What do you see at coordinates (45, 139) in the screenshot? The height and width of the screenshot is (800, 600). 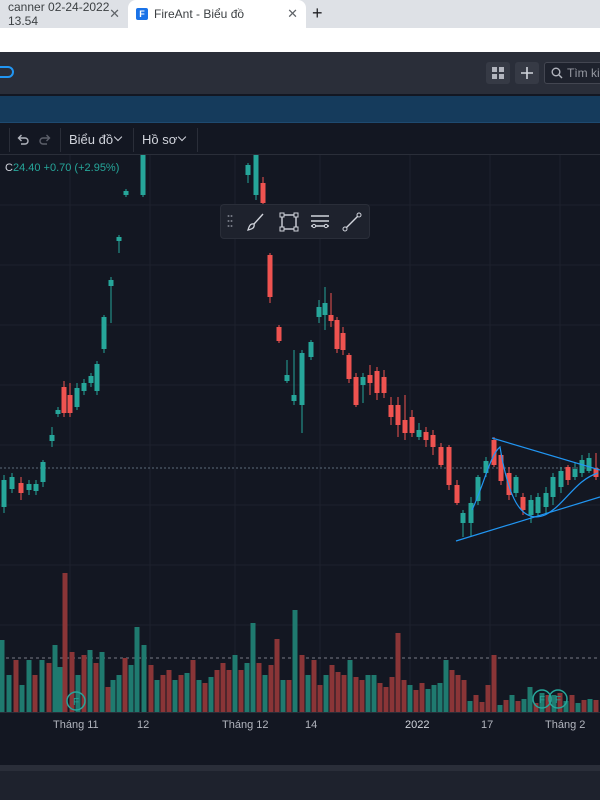 I see `redo-icon` at bounding box center [45, 139].